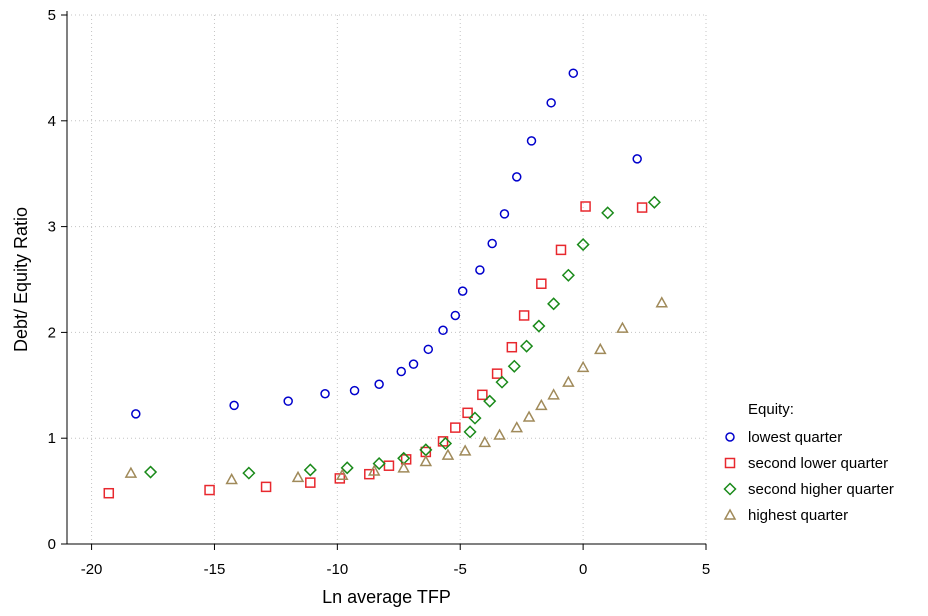  What do you see at coordinates (52, 544) in the screenshot?
I see `y-tick-label: 0` at bounding box center [52, 544].